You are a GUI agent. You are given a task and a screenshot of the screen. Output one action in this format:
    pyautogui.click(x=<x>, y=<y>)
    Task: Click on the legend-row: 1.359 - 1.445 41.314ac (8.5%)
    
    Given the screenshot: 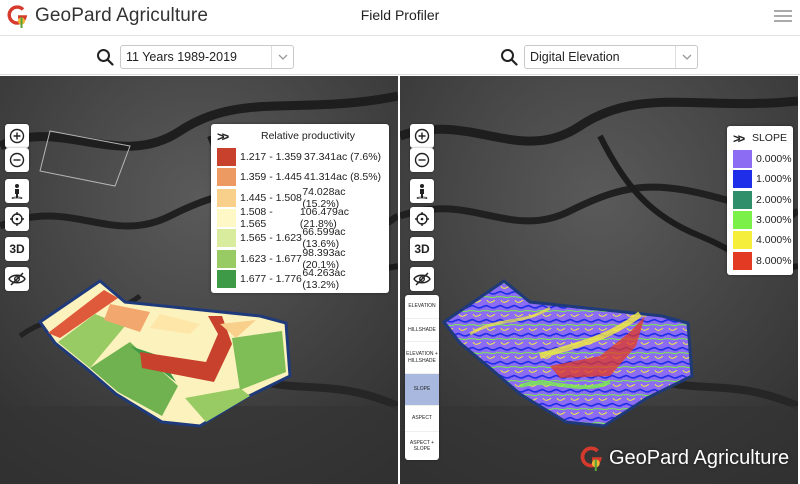 What is the action you would take?
    pyautogui.click(x=300, y=177)
    